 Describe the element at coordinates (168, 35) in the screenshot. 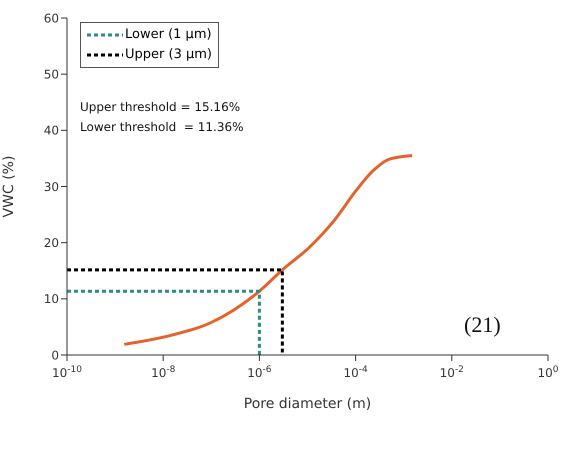

I see `legend-label: Lower (1 µm)` at that location.